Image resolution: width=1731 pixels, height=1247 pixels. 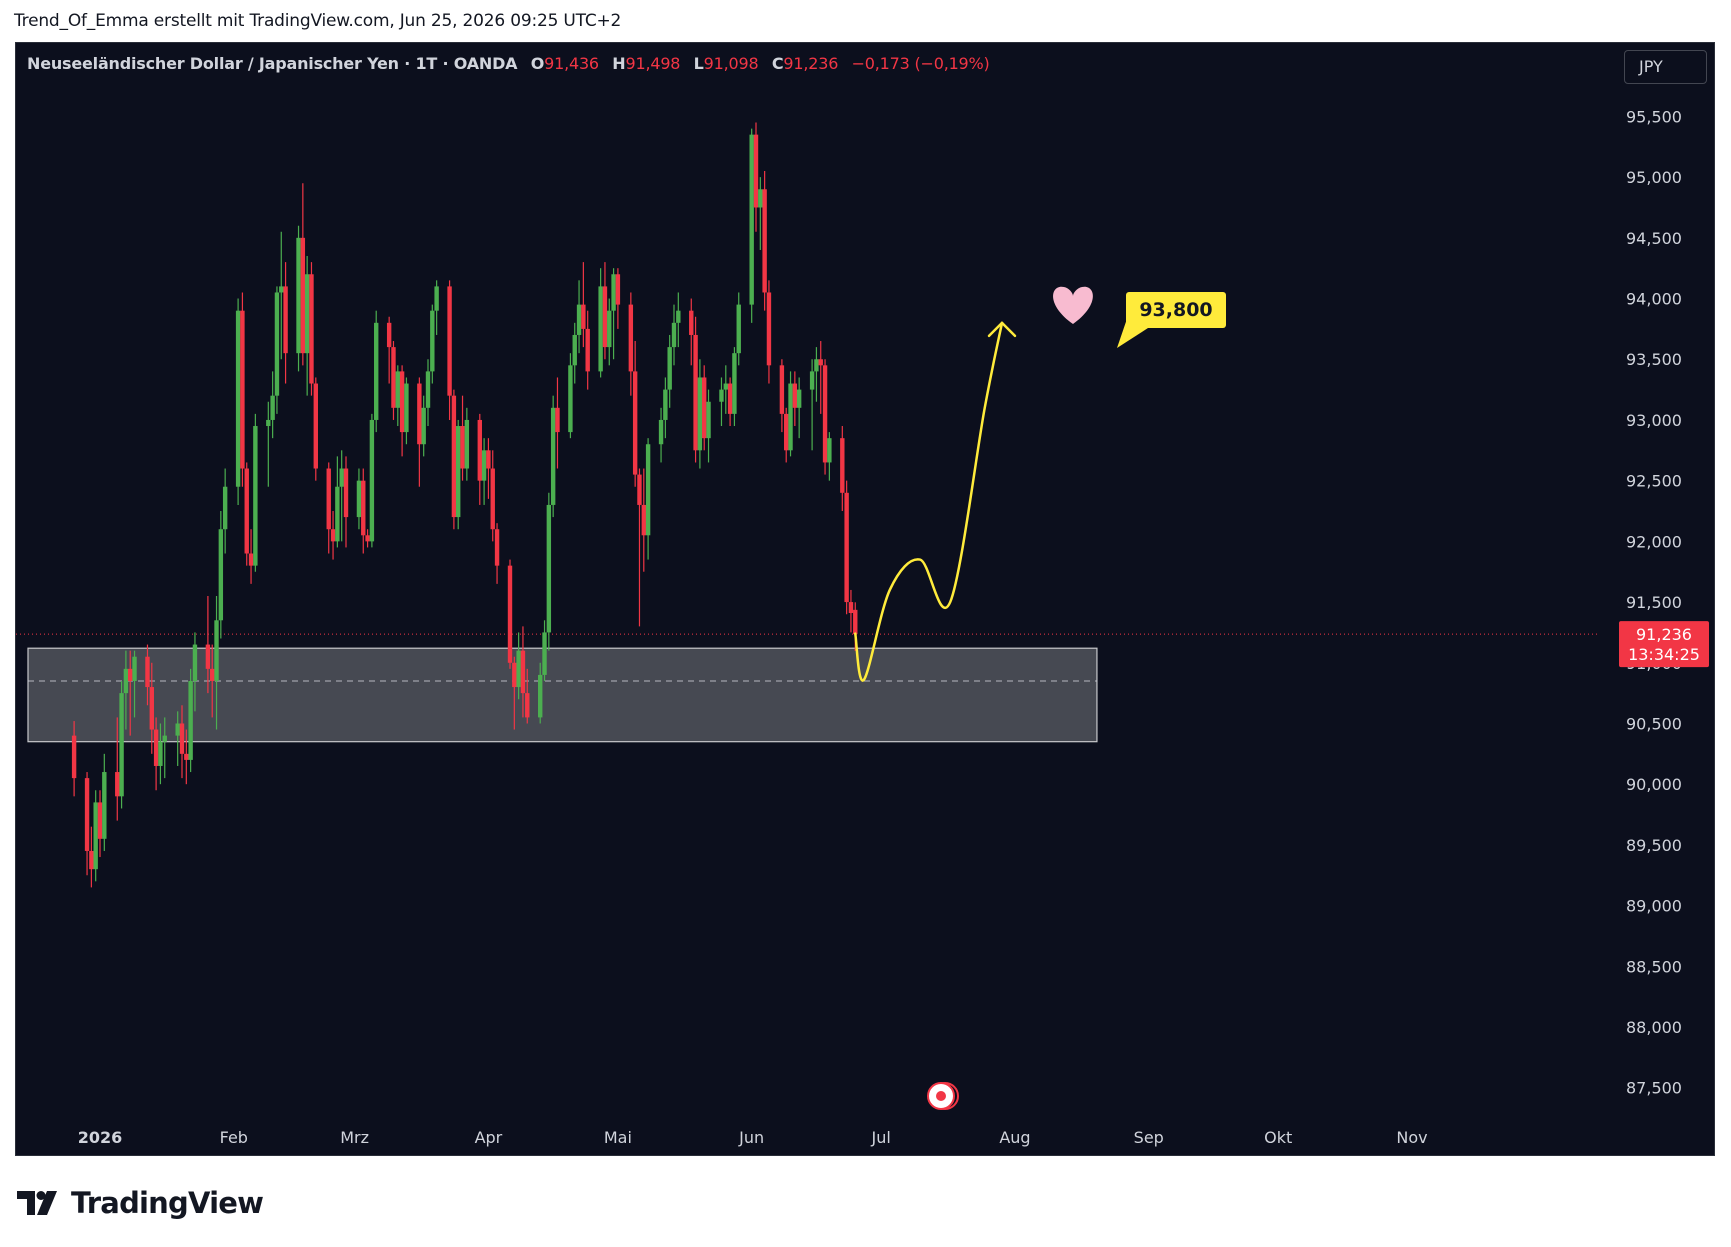 I want to click on projection-curve, so click(x=929, y=501).